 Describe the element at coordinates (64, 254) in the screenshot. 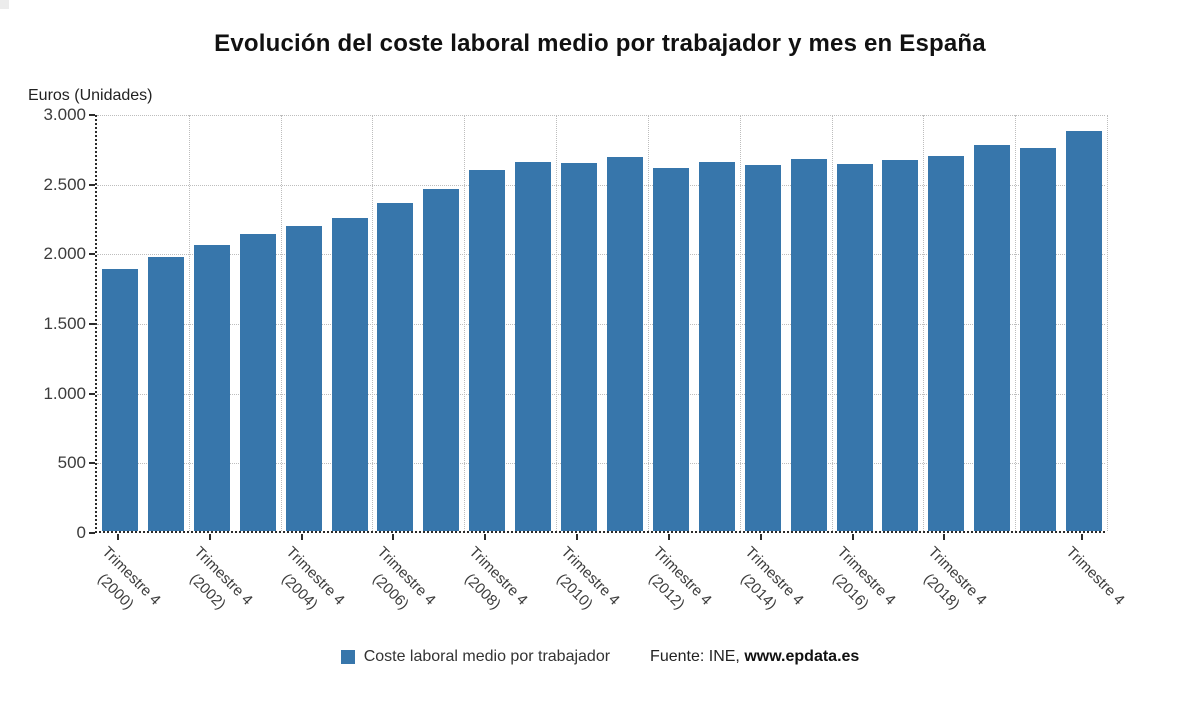

I see `y-tick-label: 2.000` at that location.